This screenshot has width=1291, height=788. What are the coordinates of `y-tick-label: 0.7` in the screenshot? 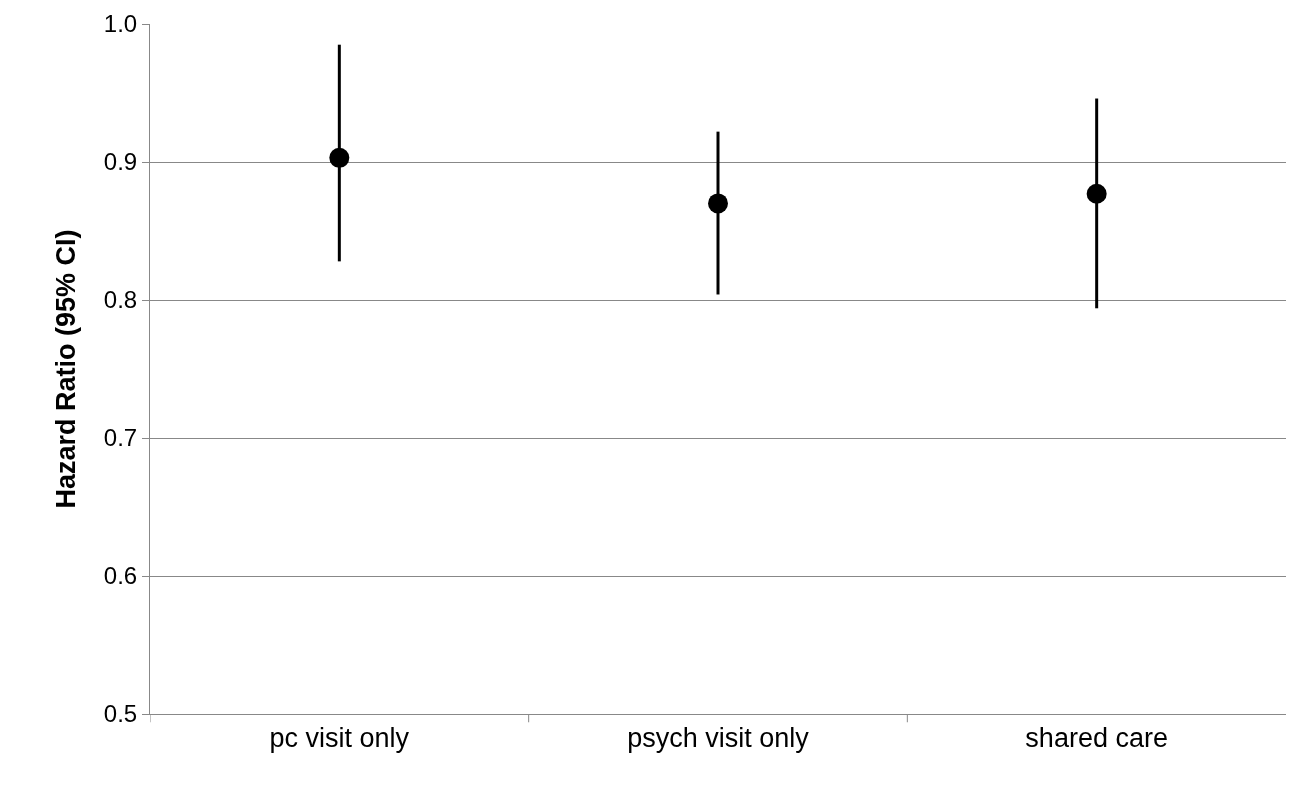 It's located at (120, 438).